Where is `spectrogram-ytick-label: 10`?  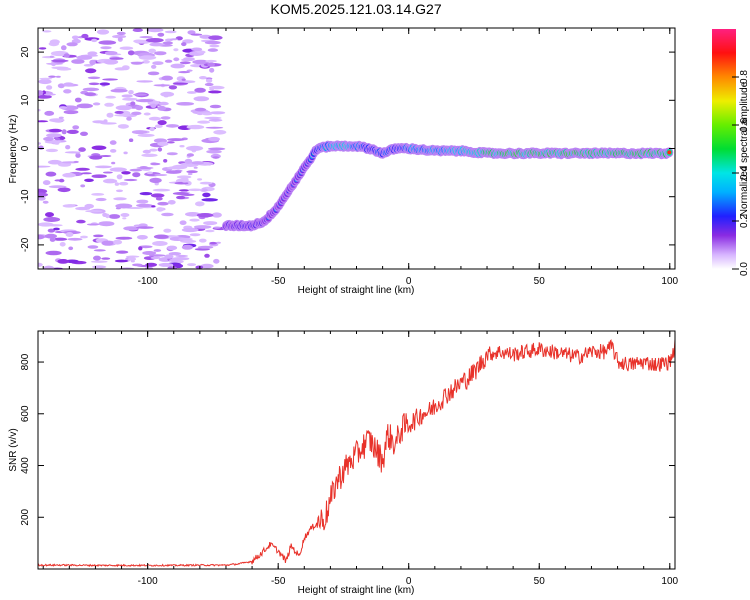
spectrogram-ytick-label: 10 is located at coordinates (25, 100).